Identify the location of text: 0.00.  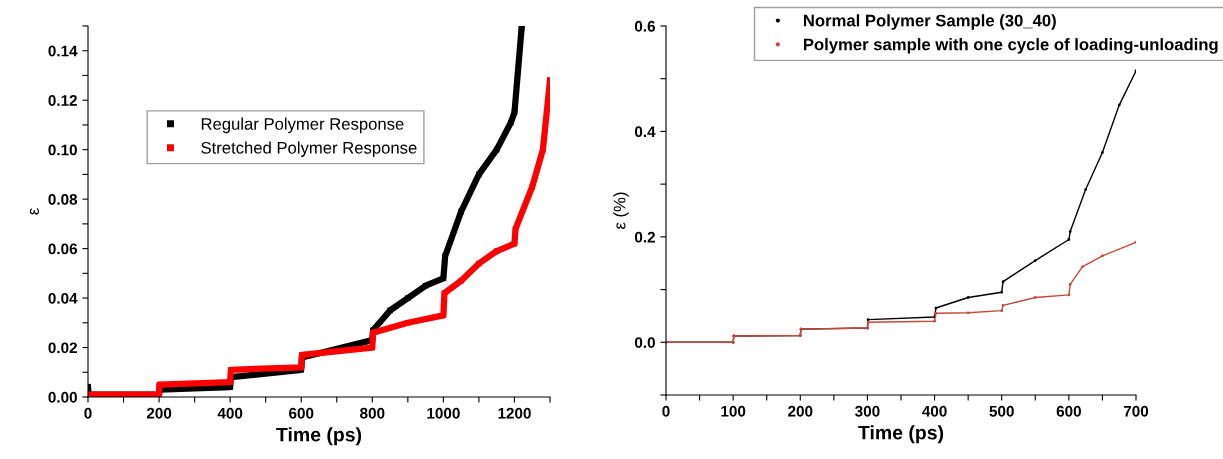
(62, 397).